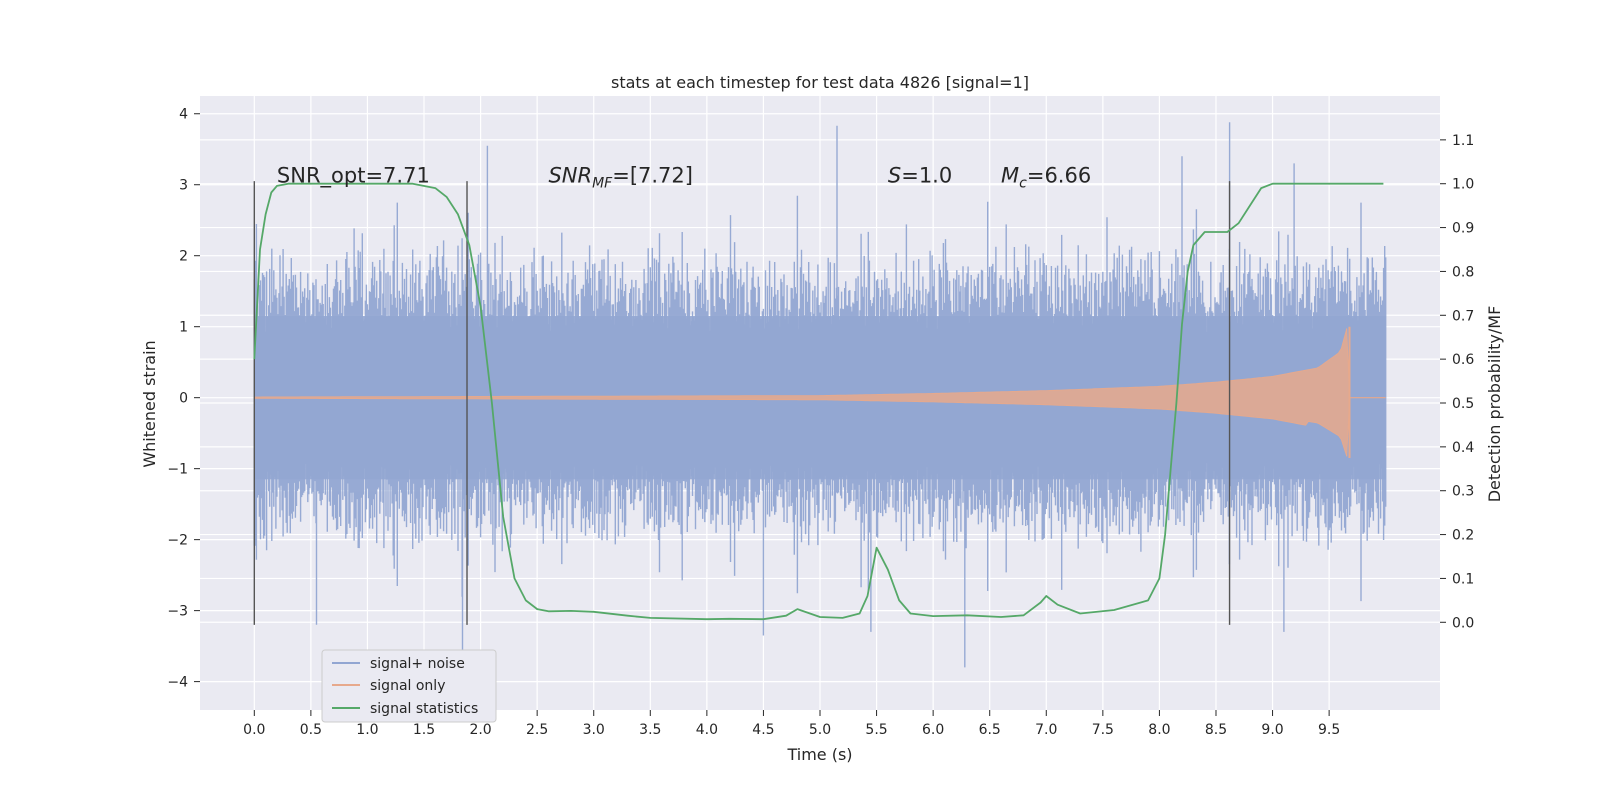 The width and height of the screenshot is (1600, 800). Describe the element at coordinates (820, 730) in the screenshot. I see `x-tick-label: 5.0` at that location.